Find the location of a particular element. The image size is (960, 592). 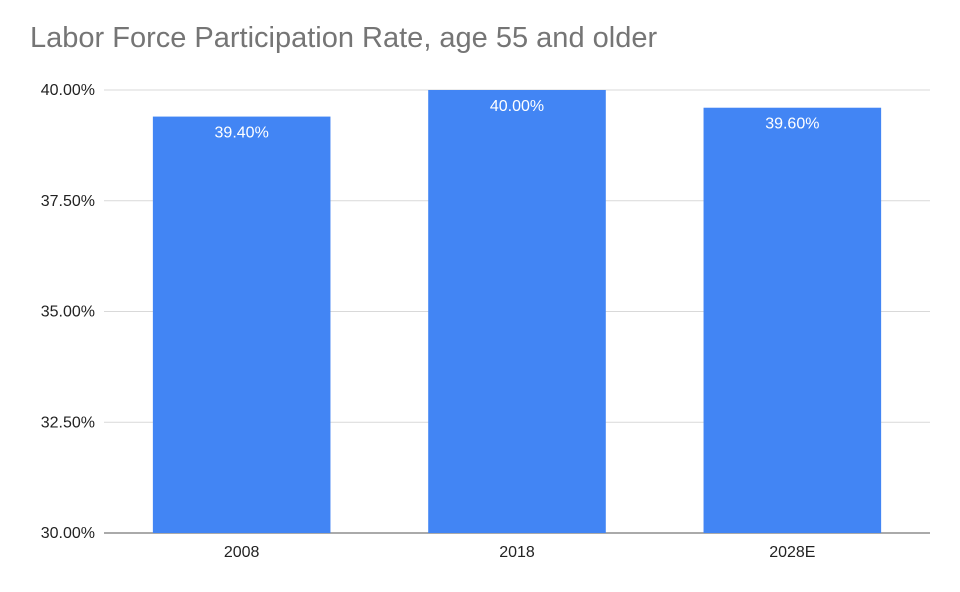

data-label: 39.40% is located at coordinates (242, 133).